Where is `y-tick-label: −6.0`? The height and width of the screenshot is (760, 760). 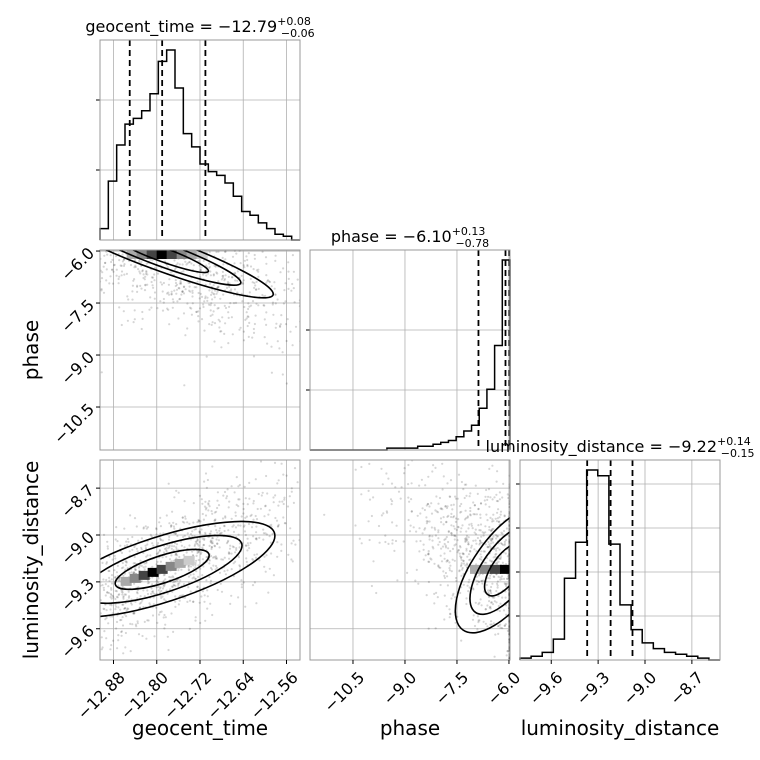 y-tick-label: −6.0 is located at coordinates (77, 264).